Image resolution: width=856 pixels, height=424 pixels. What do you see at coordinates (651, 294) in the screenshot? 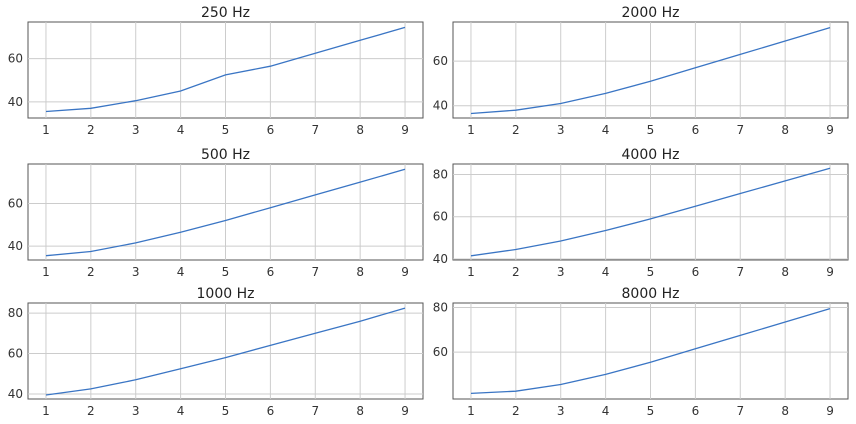
I see `chart-title: 8000 Hz` at bounding box center [651, 294].